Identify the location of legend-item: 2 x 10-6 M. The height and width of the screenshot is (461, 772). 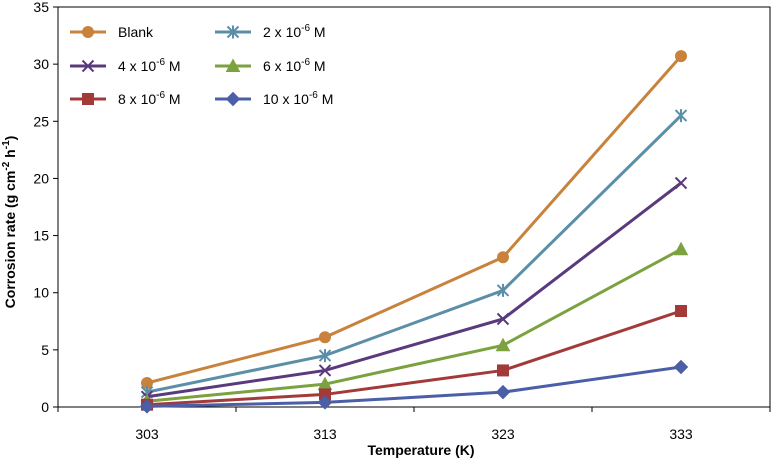
(270, 31).